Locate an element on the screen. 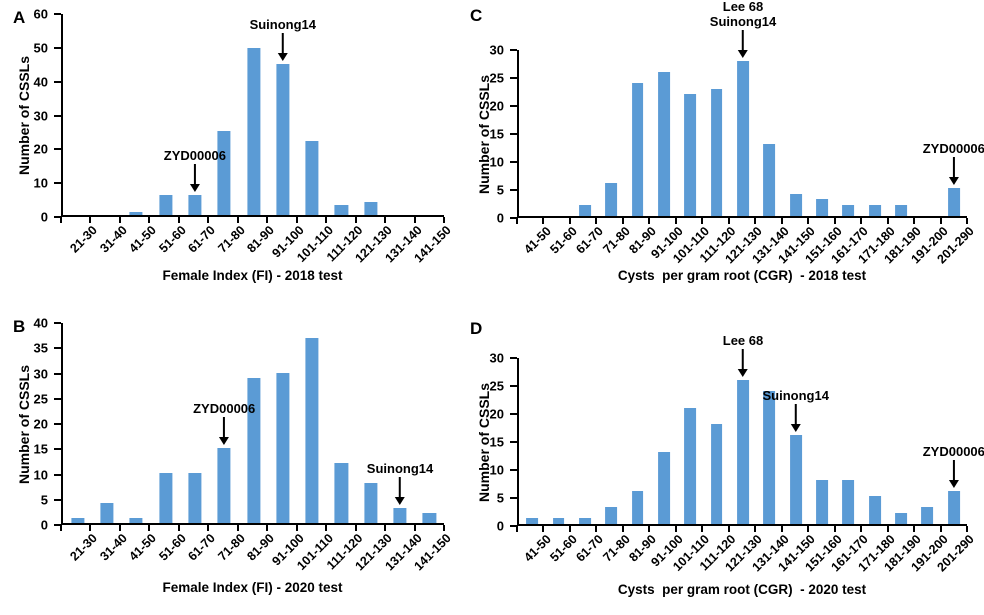 The image size is (984, 615). y-tick-label: 10 is located at coordinates (496, 470).